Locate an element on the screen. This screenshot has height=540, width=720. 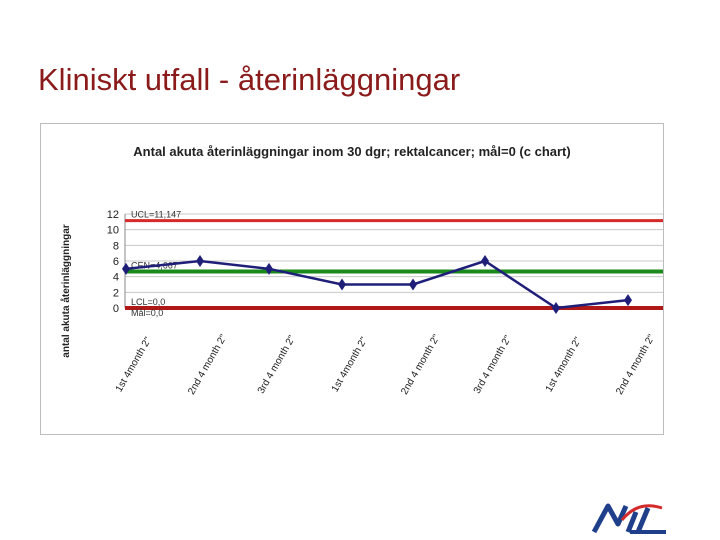
y-tick-label: 6 is located at coordinates (116, 262).